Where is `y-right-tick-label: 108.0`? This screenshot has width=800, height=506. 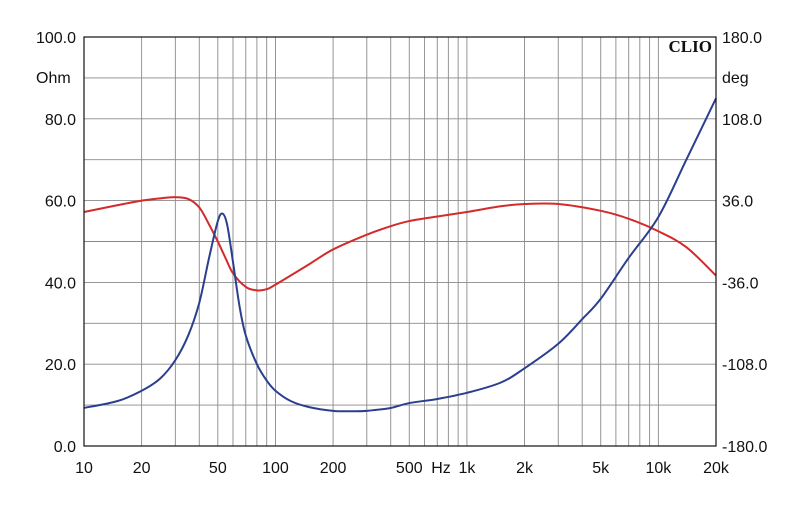 y-right-tick-label: 108.0 is located at coordinates (742, 120).